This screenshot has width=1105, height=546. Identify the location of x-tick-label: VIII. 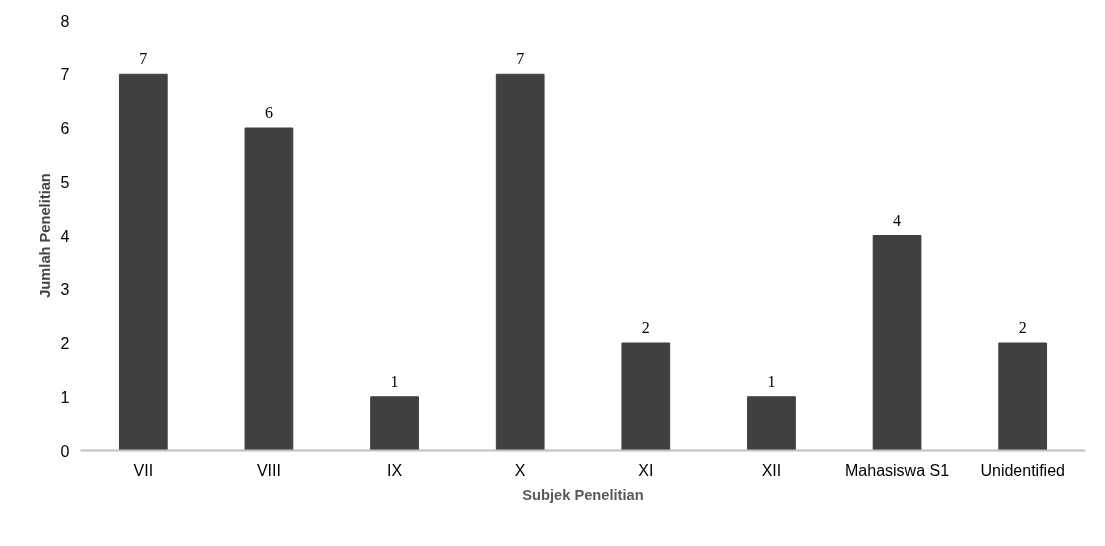
(268, 470).